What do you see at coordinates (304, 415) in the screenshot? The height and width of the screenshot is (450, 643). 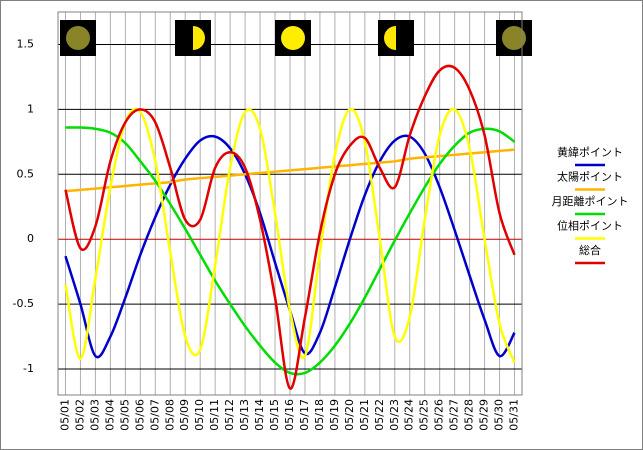 I see `x-tick-label: 05/17` at bounding box center [304, 415].